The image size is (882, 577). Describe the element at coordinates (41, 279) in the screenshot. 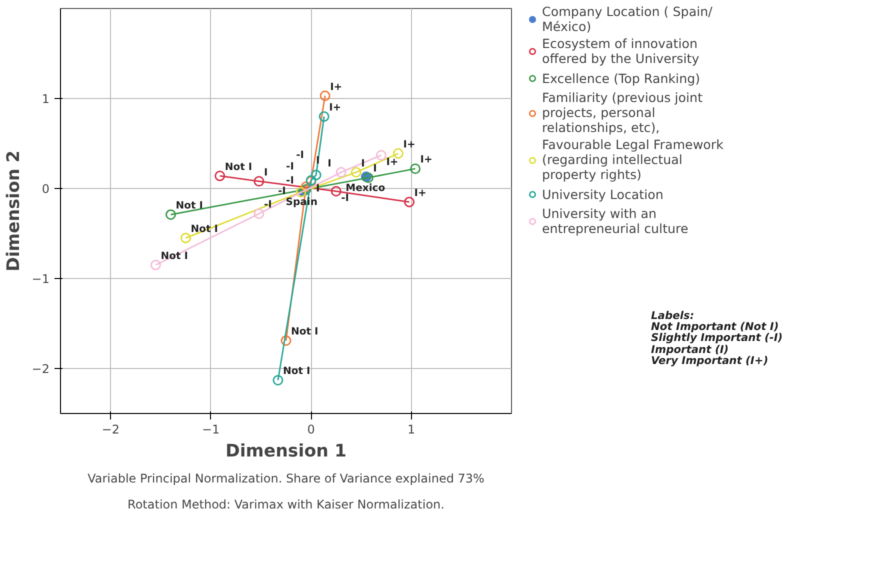

I see `y-tick-label: −1` at that location.